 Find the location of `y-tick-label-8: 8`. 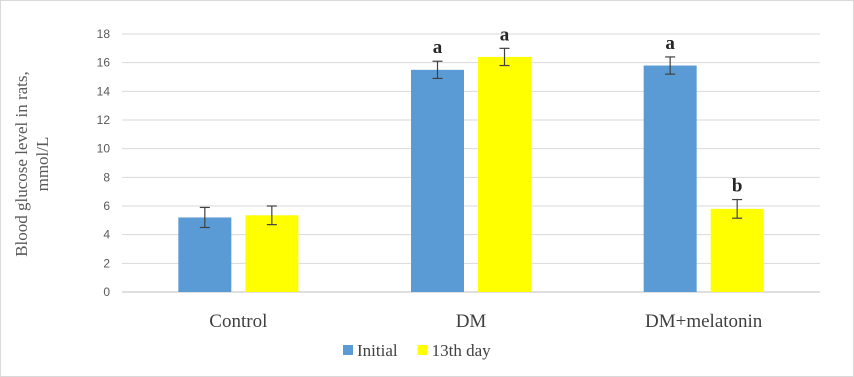

y-tick-label-8: 8 is located at coordinates (106, 177).